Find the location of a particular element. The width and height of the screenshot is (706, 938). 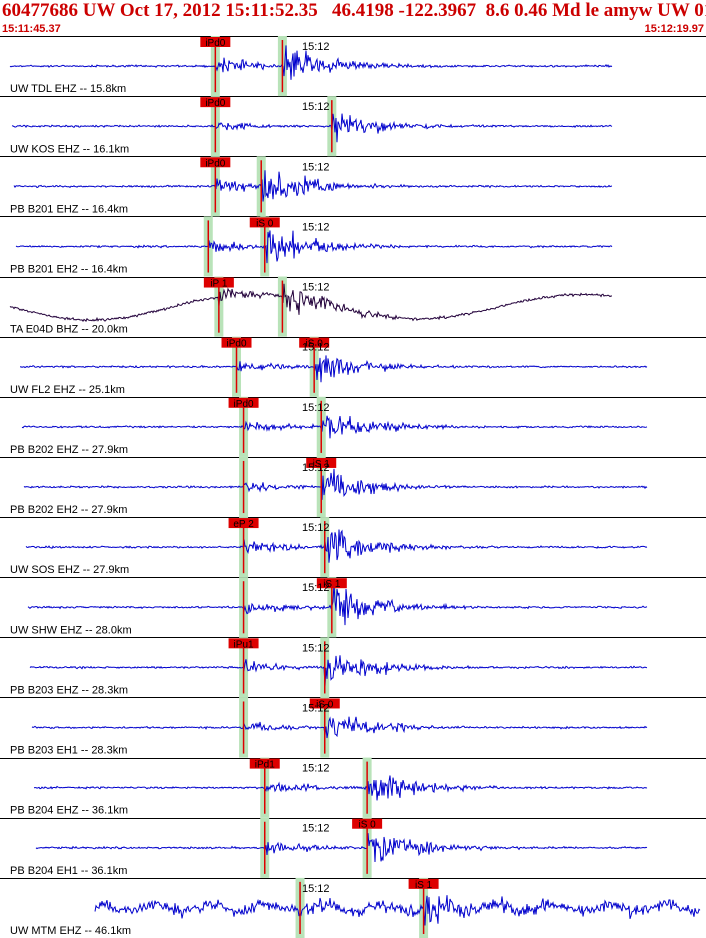

p-pick-label: iPd1 is located at coordinates (265, 765).